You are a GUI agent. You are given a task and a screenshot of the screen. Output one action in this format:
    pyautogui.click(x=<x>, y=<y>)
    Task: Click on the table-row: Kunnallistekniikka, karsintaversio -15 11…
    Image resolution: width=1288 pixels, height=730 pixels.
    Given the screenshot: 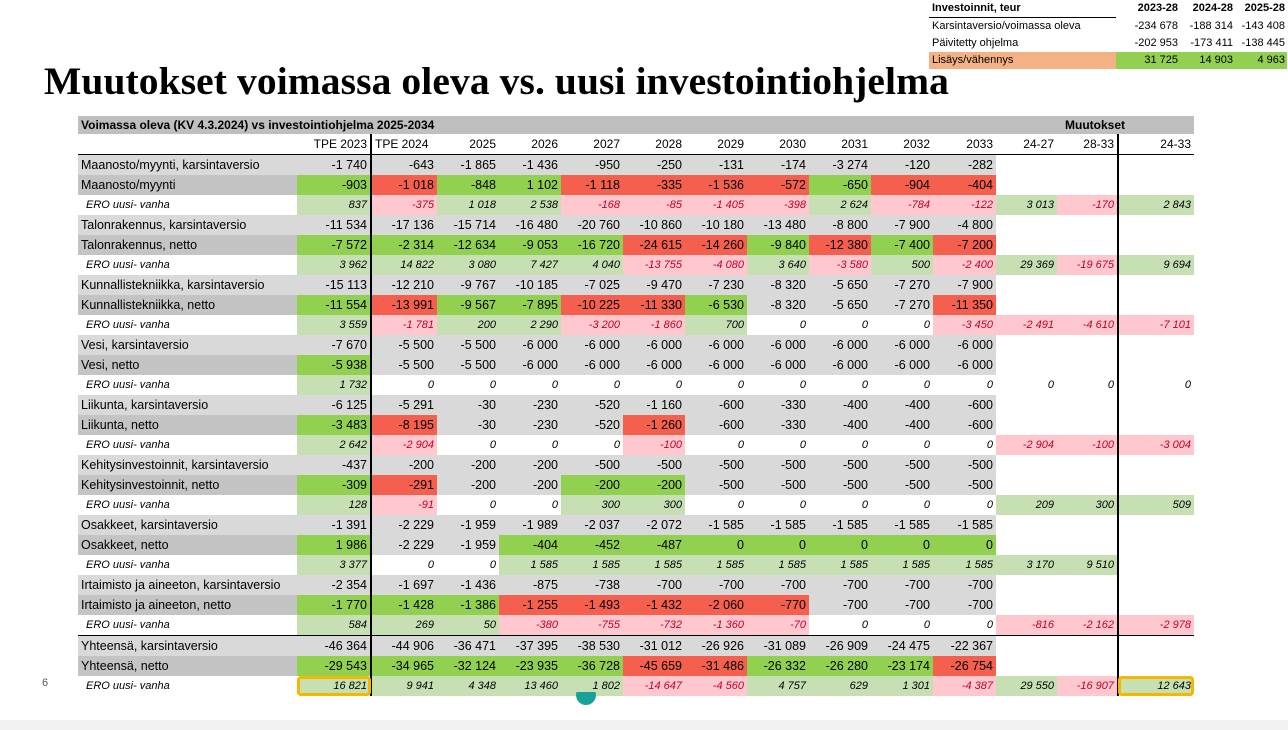 What is the action you would take?
    pyautogui.click(x=636, y=285)
    